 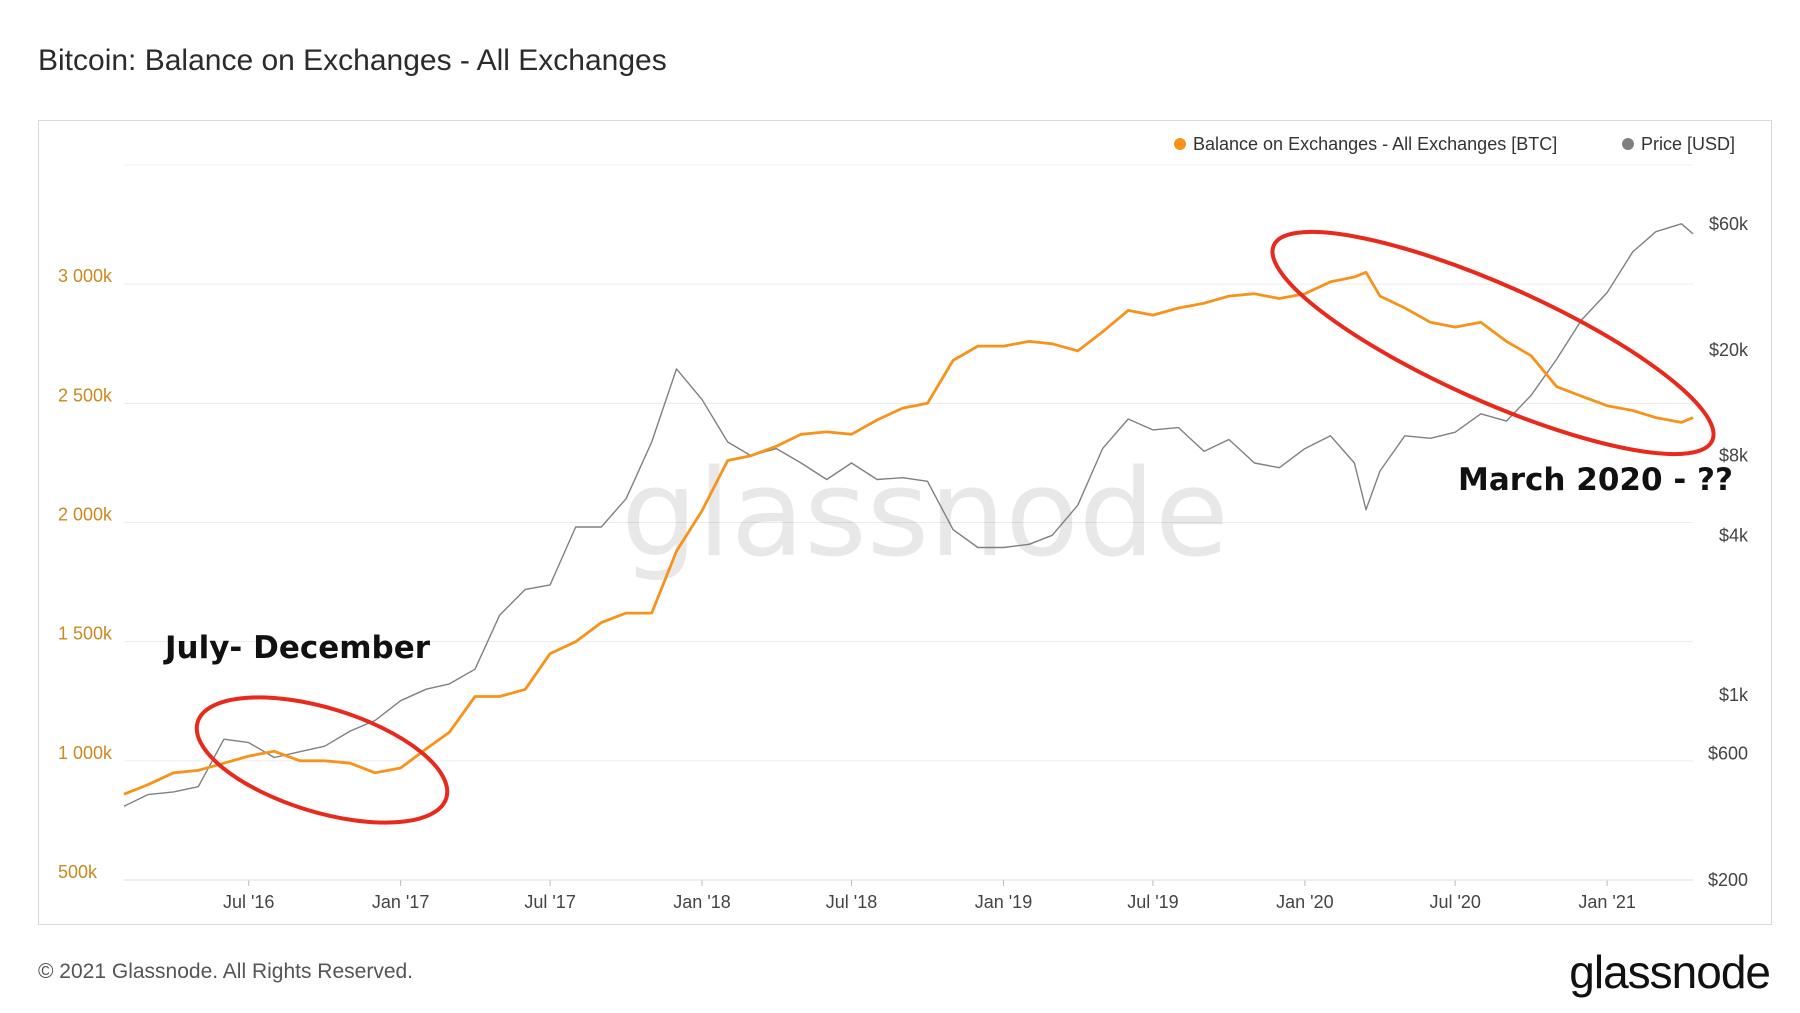 What do you see at coordinates (1734, 456) in the screenshot?
I see `y-right-tick-label: $8k` at bounding box center [1734, 456].